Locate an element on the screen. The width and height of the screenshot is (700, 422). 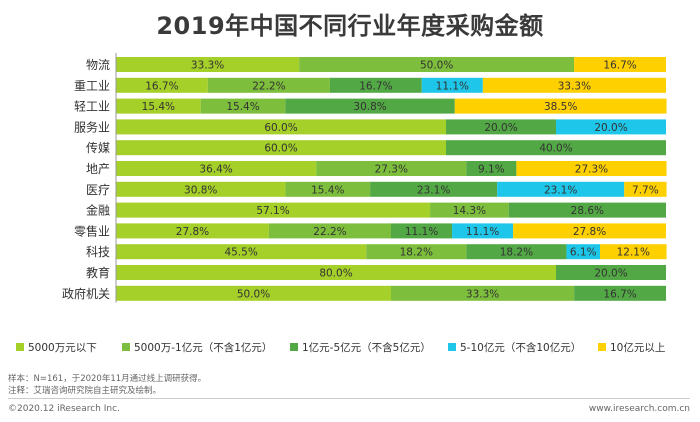
data-label: 30.8% is located at coordinates (369, 107).